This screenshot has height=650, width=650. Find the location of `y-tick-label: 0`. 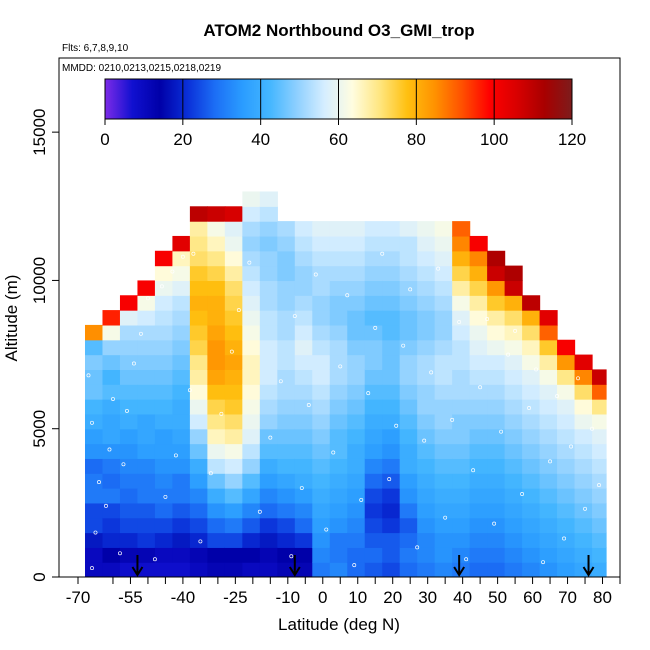

y-tick-label: 0 is located at coordinates (39, 576).